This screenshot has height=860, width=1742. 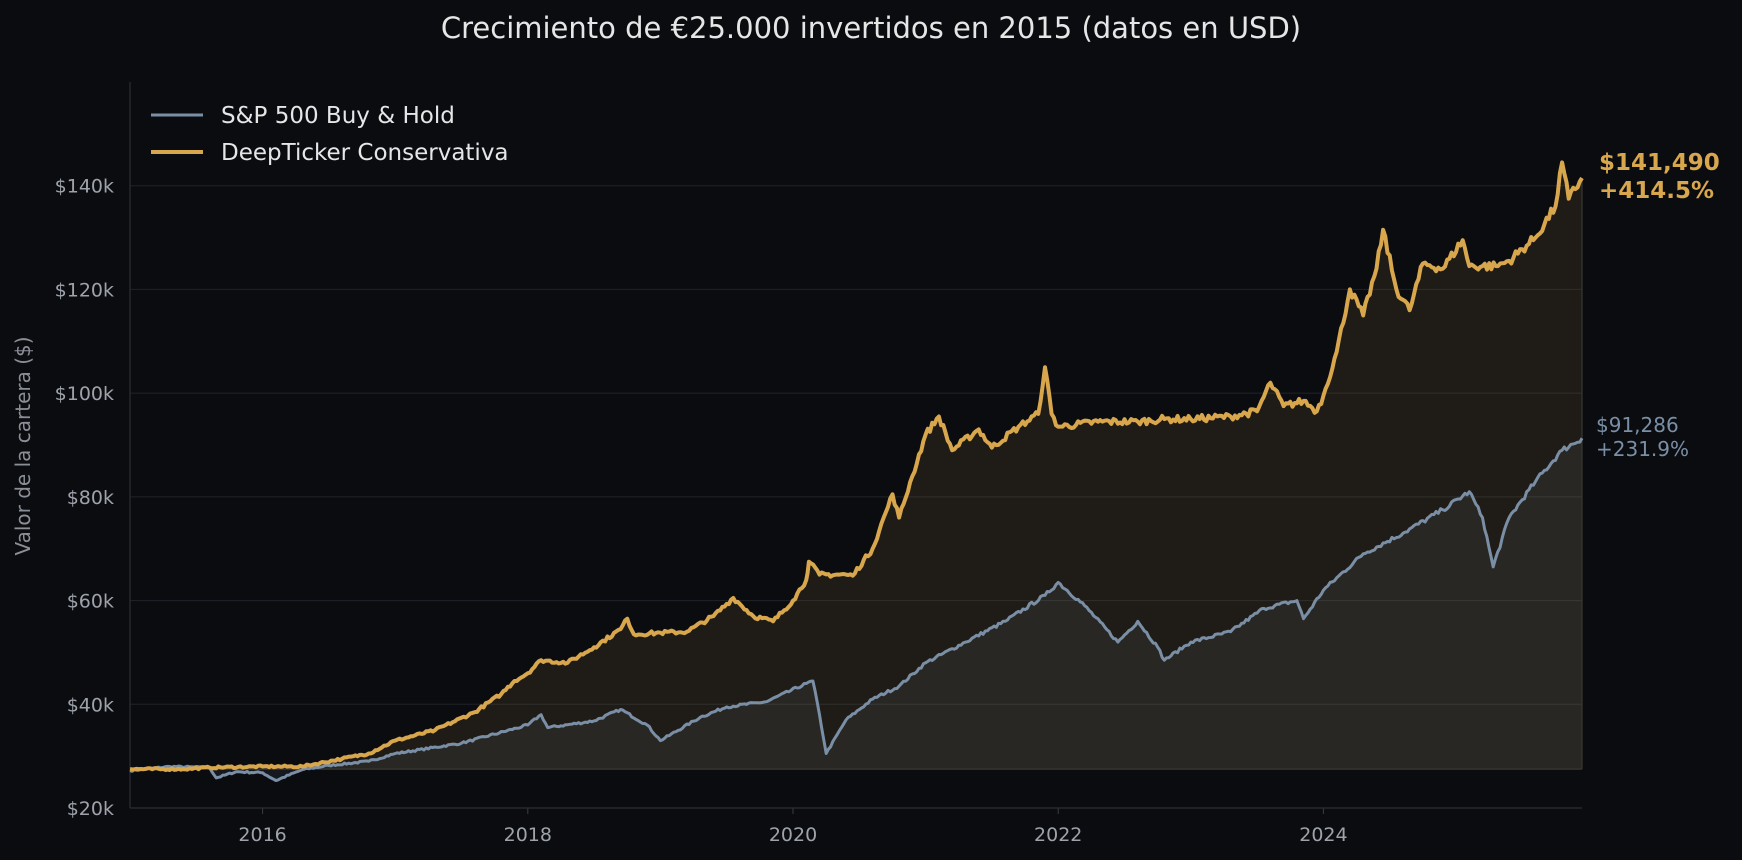 What do you see at coordinates (528, 835) in the screenshot?
I see `x-tick-label: 2018` at bounding box center [528, 835].